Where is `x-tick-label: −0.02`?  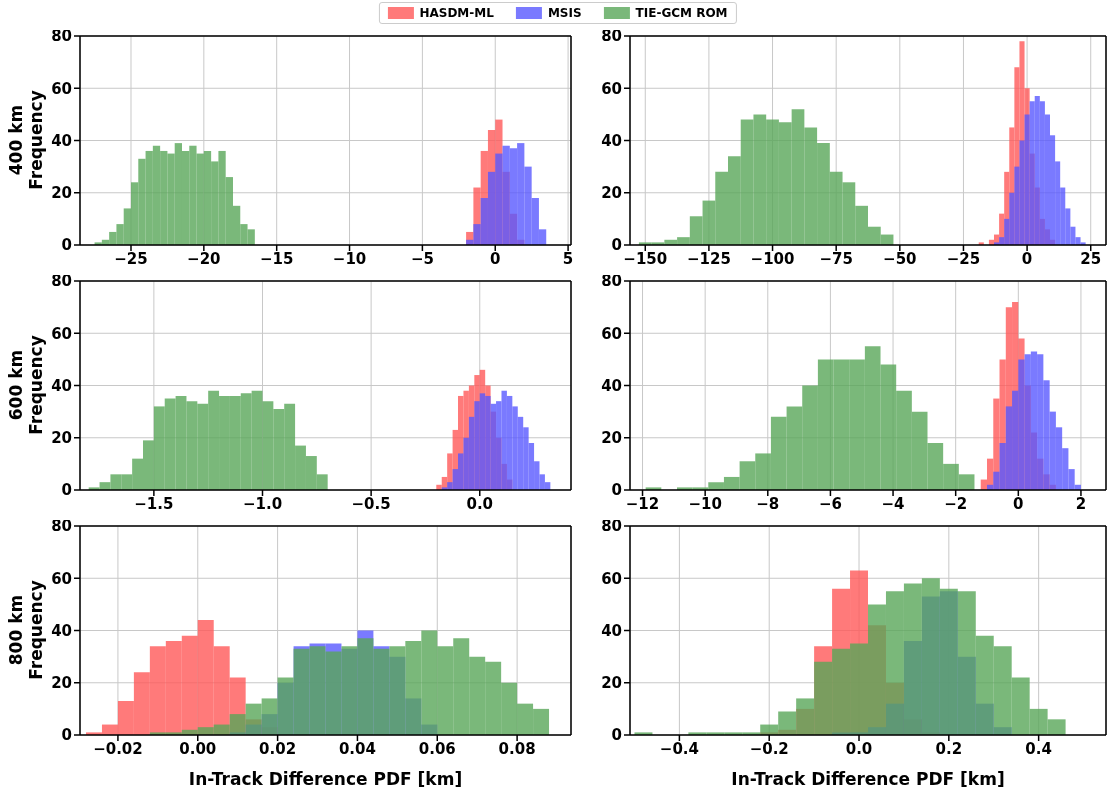 x-tick-label: −0.02 is located at coordinates (118, 748).